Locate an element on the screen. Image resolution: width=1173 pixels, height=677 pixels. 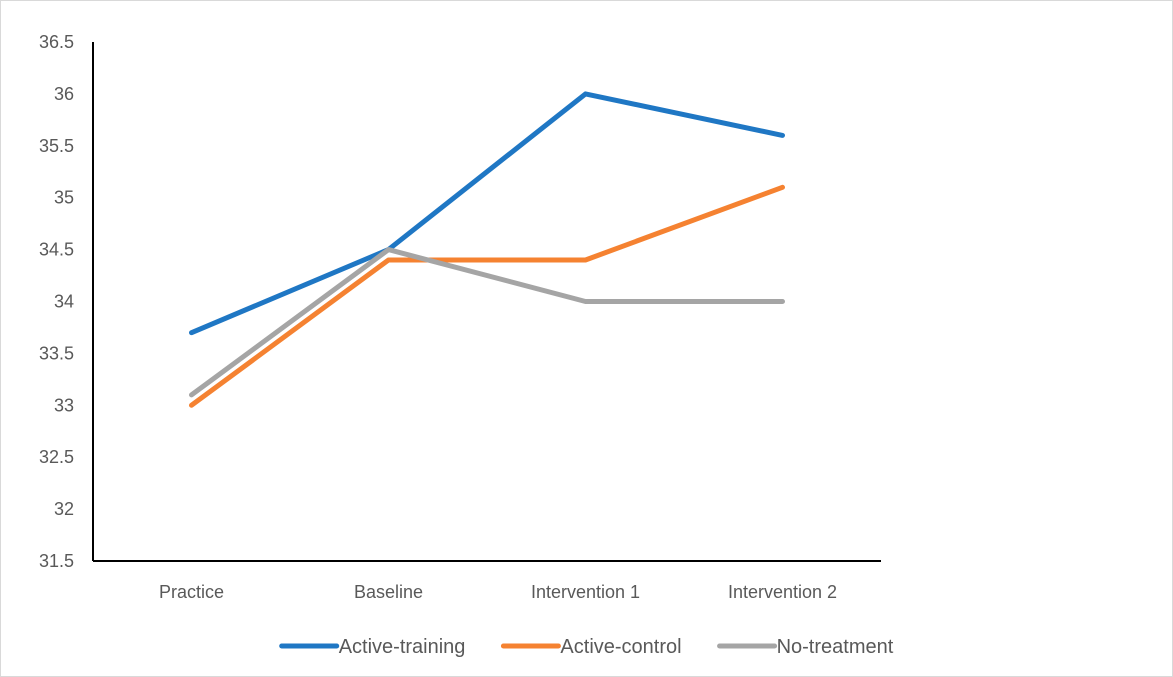
y-tick-label: 35.5 is located at coordinates (56, 146).